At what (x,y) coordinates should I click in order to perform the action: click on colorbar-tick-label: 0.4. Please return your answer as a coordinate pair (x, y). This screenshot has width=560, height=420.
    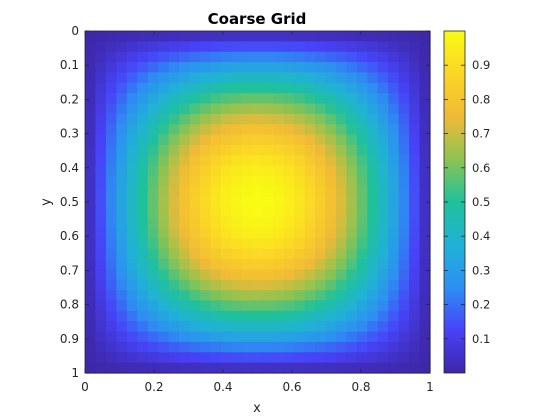
    Looking at the image, I should click on (481, 236).